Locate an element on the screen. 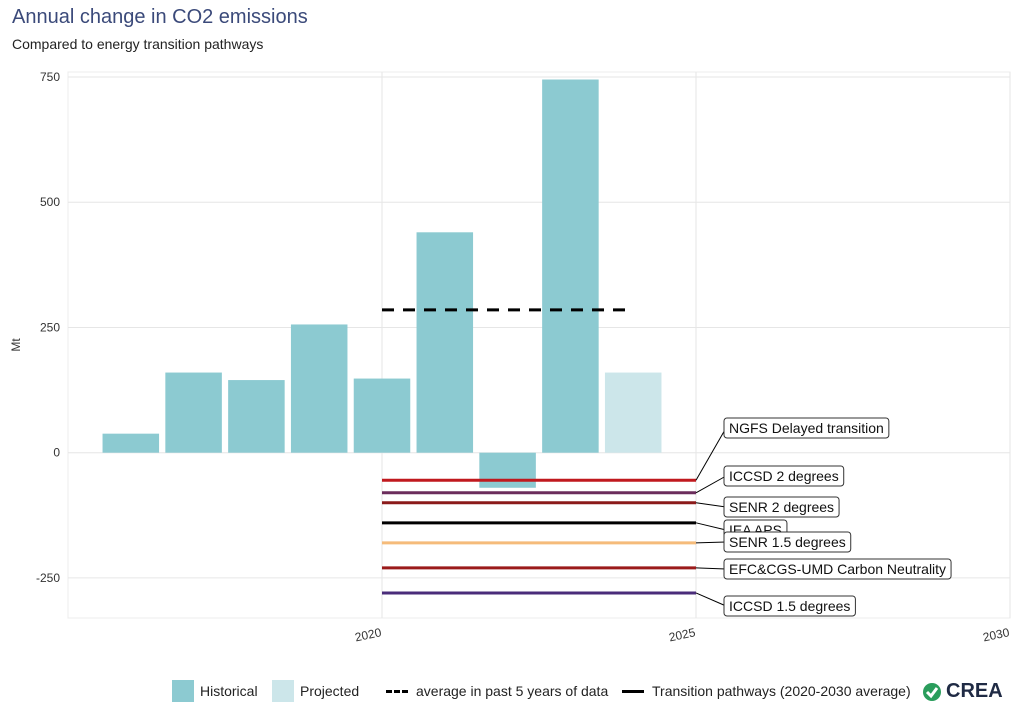 Image resolution: width=1024 pixels, height=717 pixels. y-tick-label: 250 is located at coordinates (50, 327).